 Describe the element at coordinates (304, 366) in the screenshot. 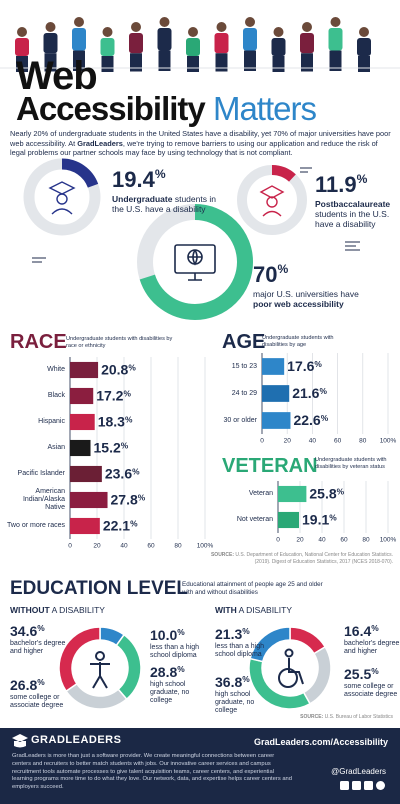

I see `value-label: 17.6%` at that location.